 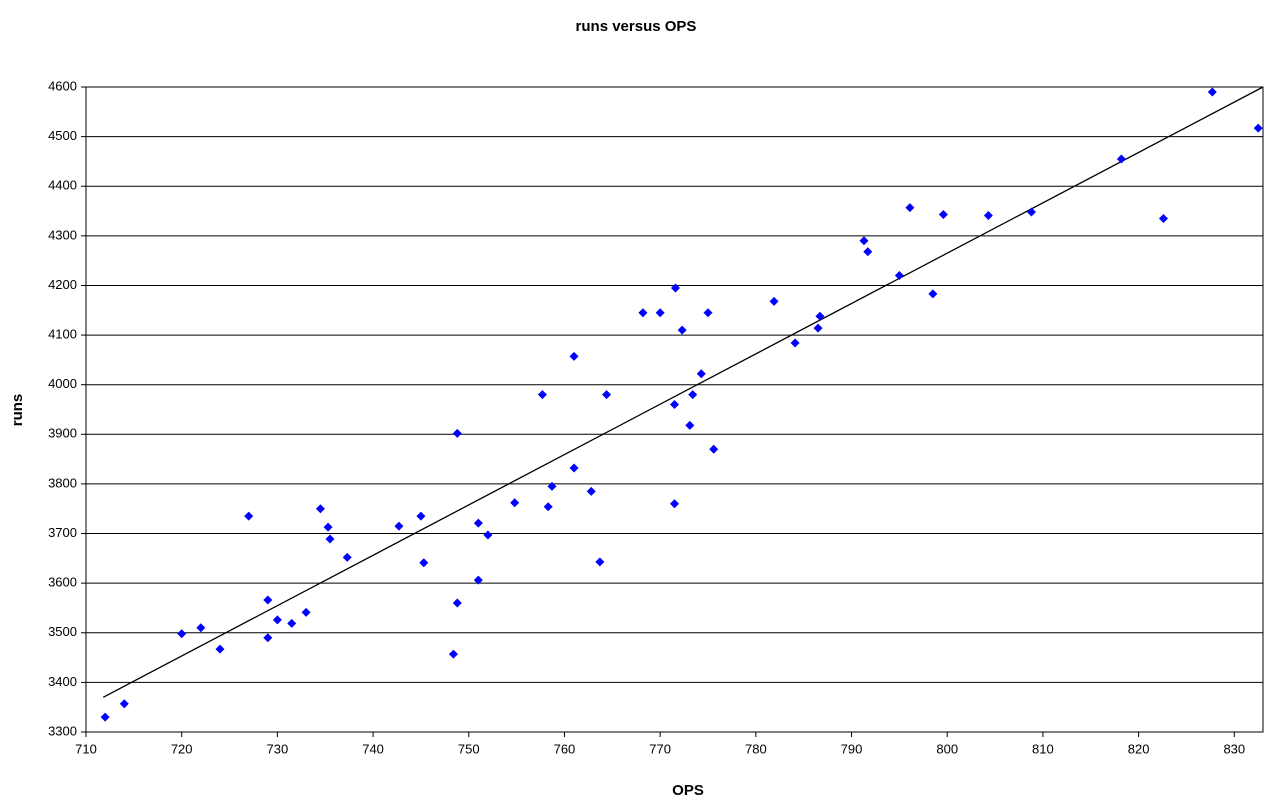 I want to click on y-tick-label: 4300, so click(x=62, y=234).